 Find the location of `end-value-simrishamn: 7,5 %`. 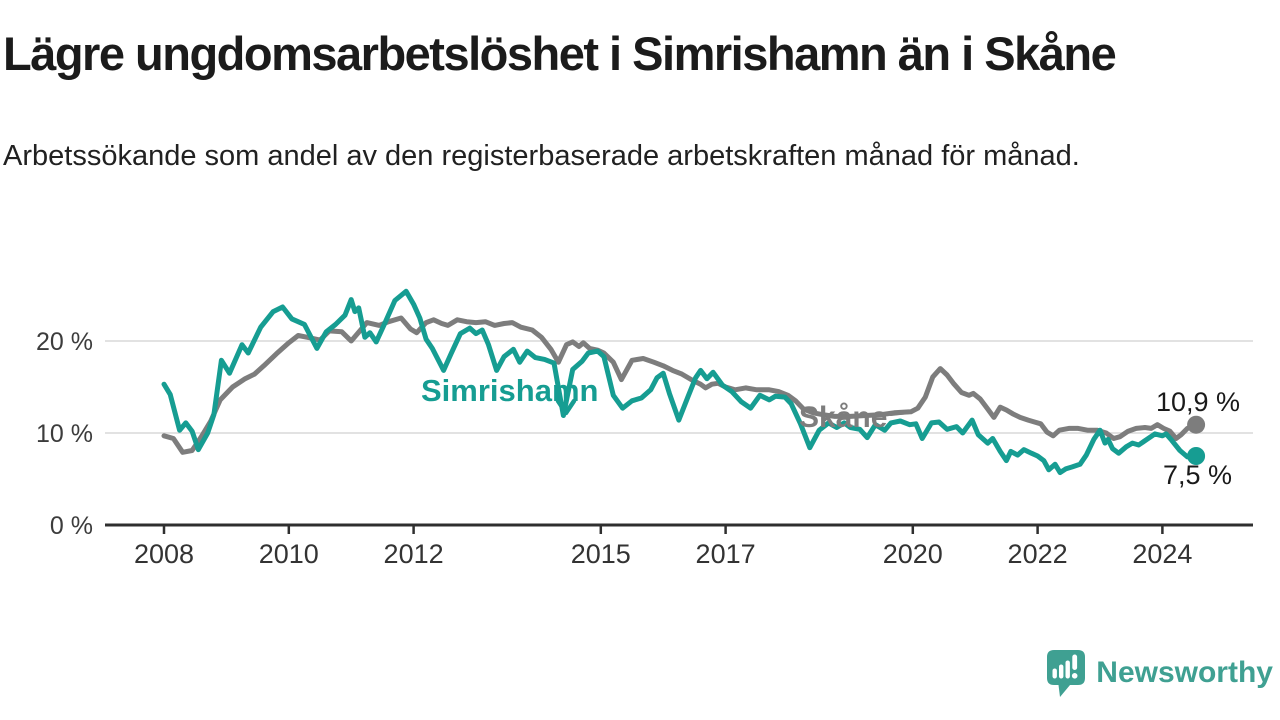

end-value-simrishamn: 7,5 % is located at coordinates (1197, 475).